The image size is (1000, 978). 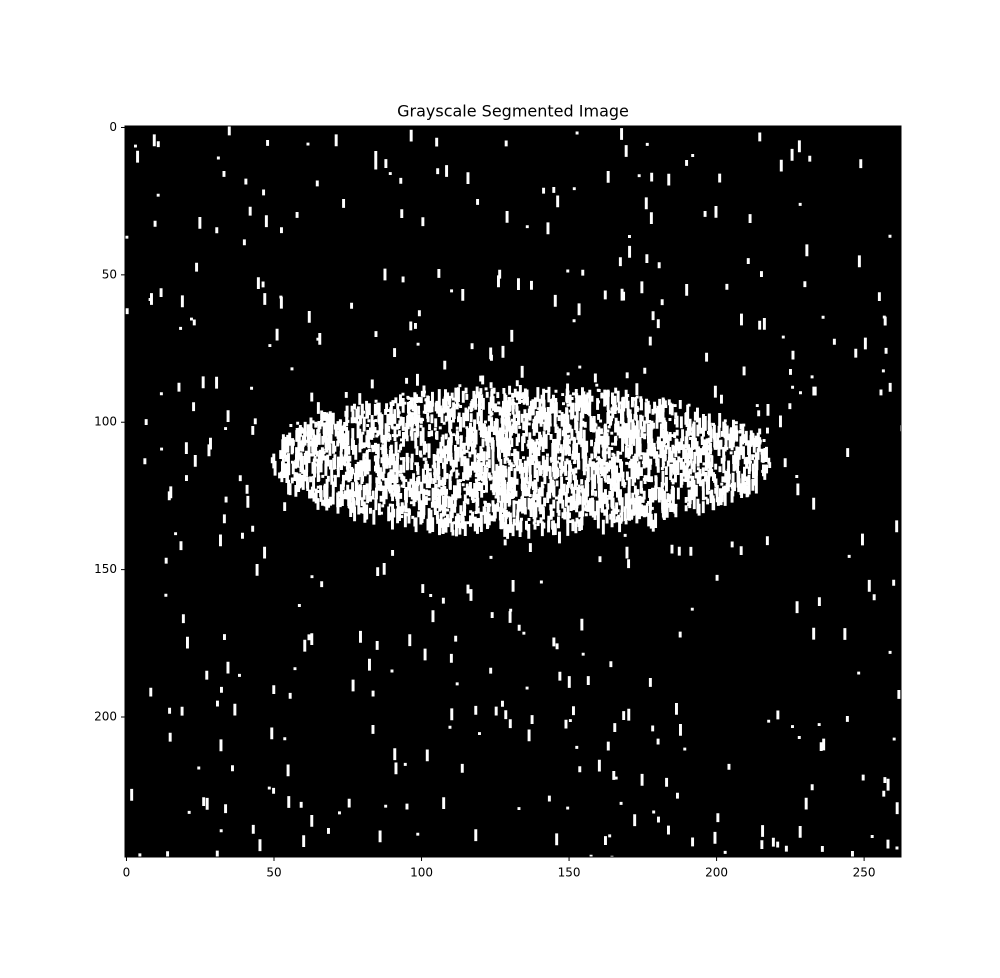 I want to click on x-tick-label: 250, so click(x=864, y=873).